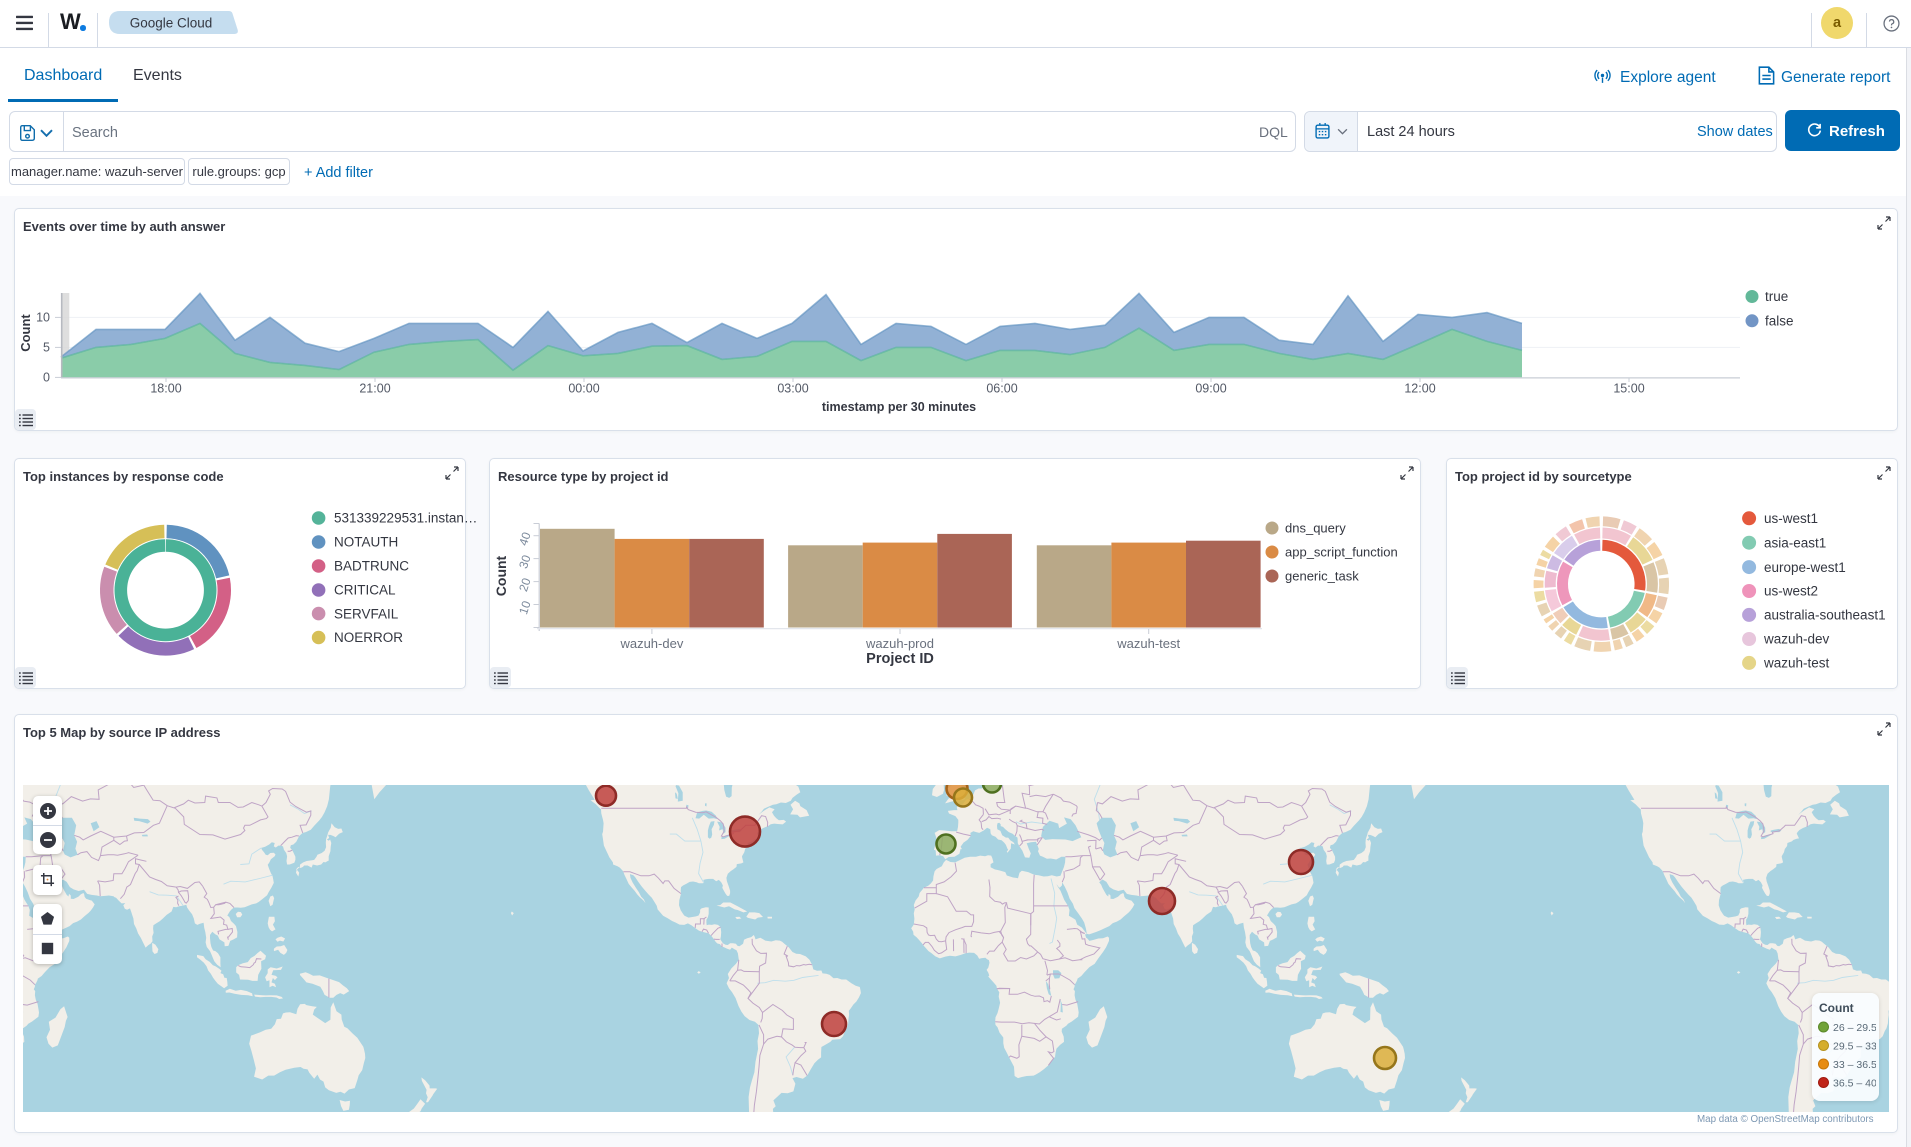 This screenshot has height=1147, width=1911. What do you see at coordinates (1825, 615) in the screenshot?
I see `svg-text: australia-southeast1` at bounding box center [1825, 615].